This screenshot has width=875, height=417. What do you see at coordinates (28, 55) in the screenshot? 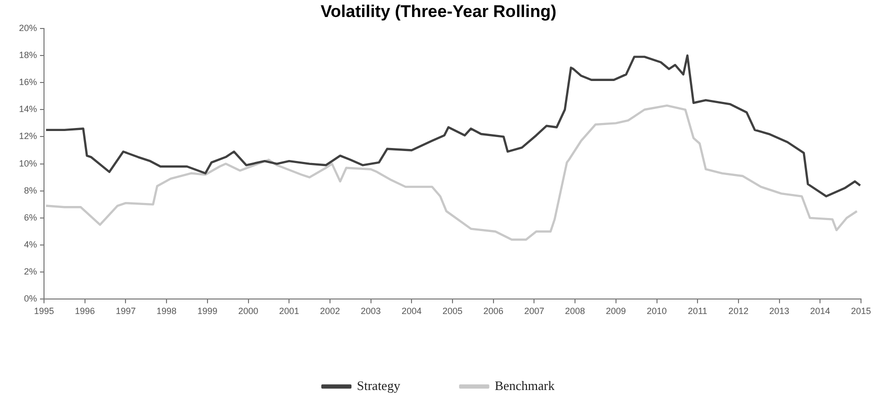
I see `y-tick-label: 18%` at bounding box center [28, 55].